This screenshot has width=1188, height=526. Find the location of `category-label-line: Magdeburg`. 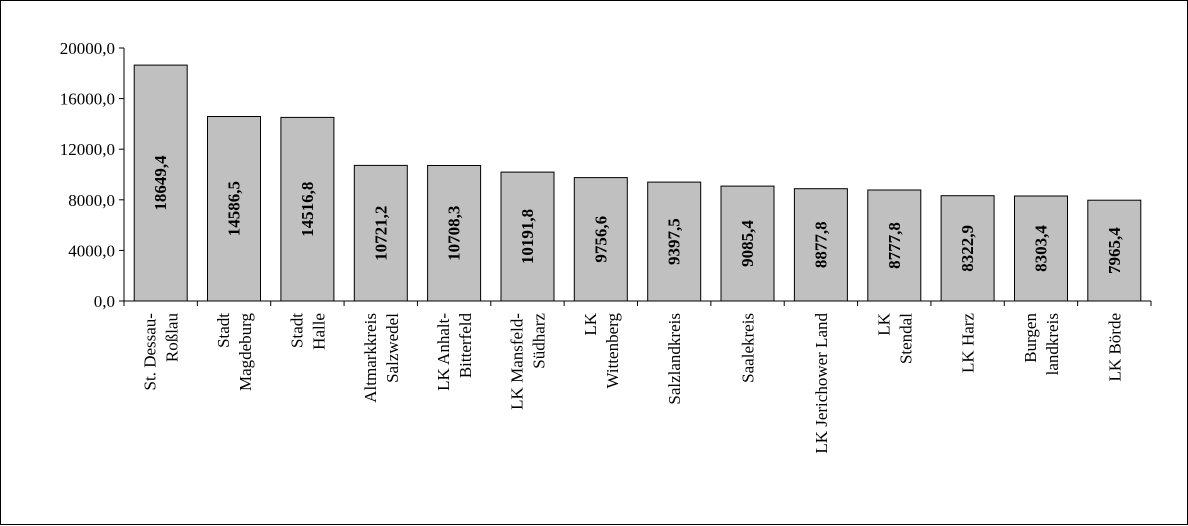

category-label-line: Magdeburg is located at coordinates (245, 351).